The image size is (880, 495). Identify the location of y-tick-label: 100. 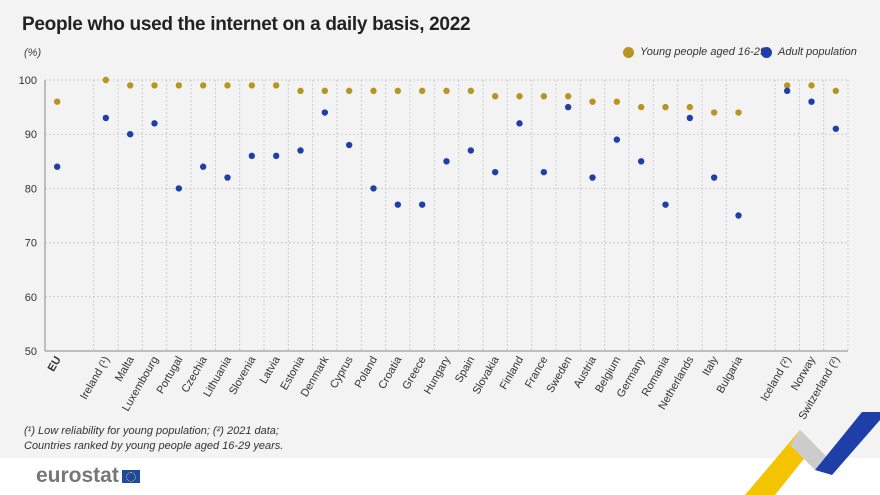
(28, 81).